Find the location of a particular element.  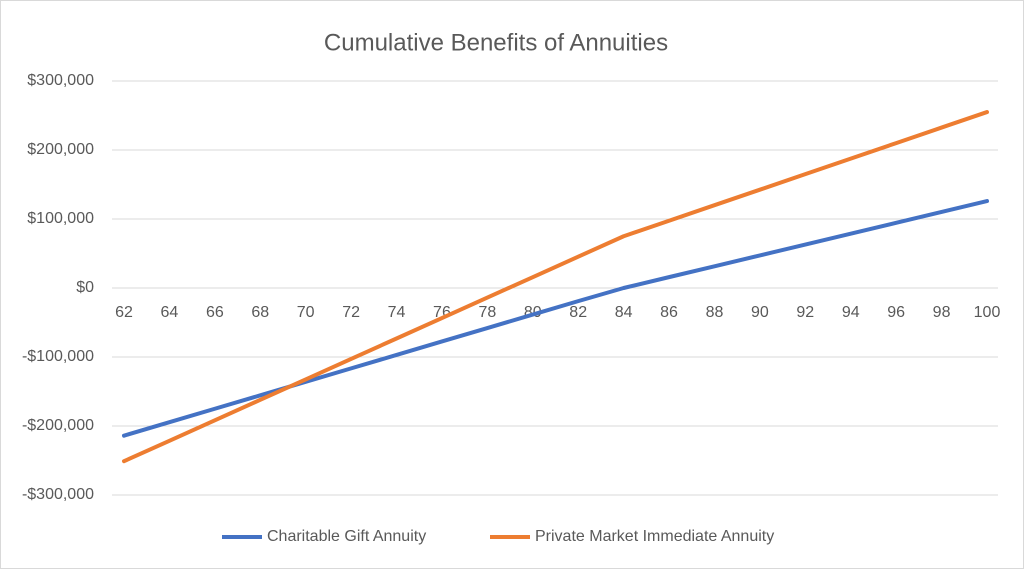

x-tick-label: 82 is located at coordinates (578, 312).